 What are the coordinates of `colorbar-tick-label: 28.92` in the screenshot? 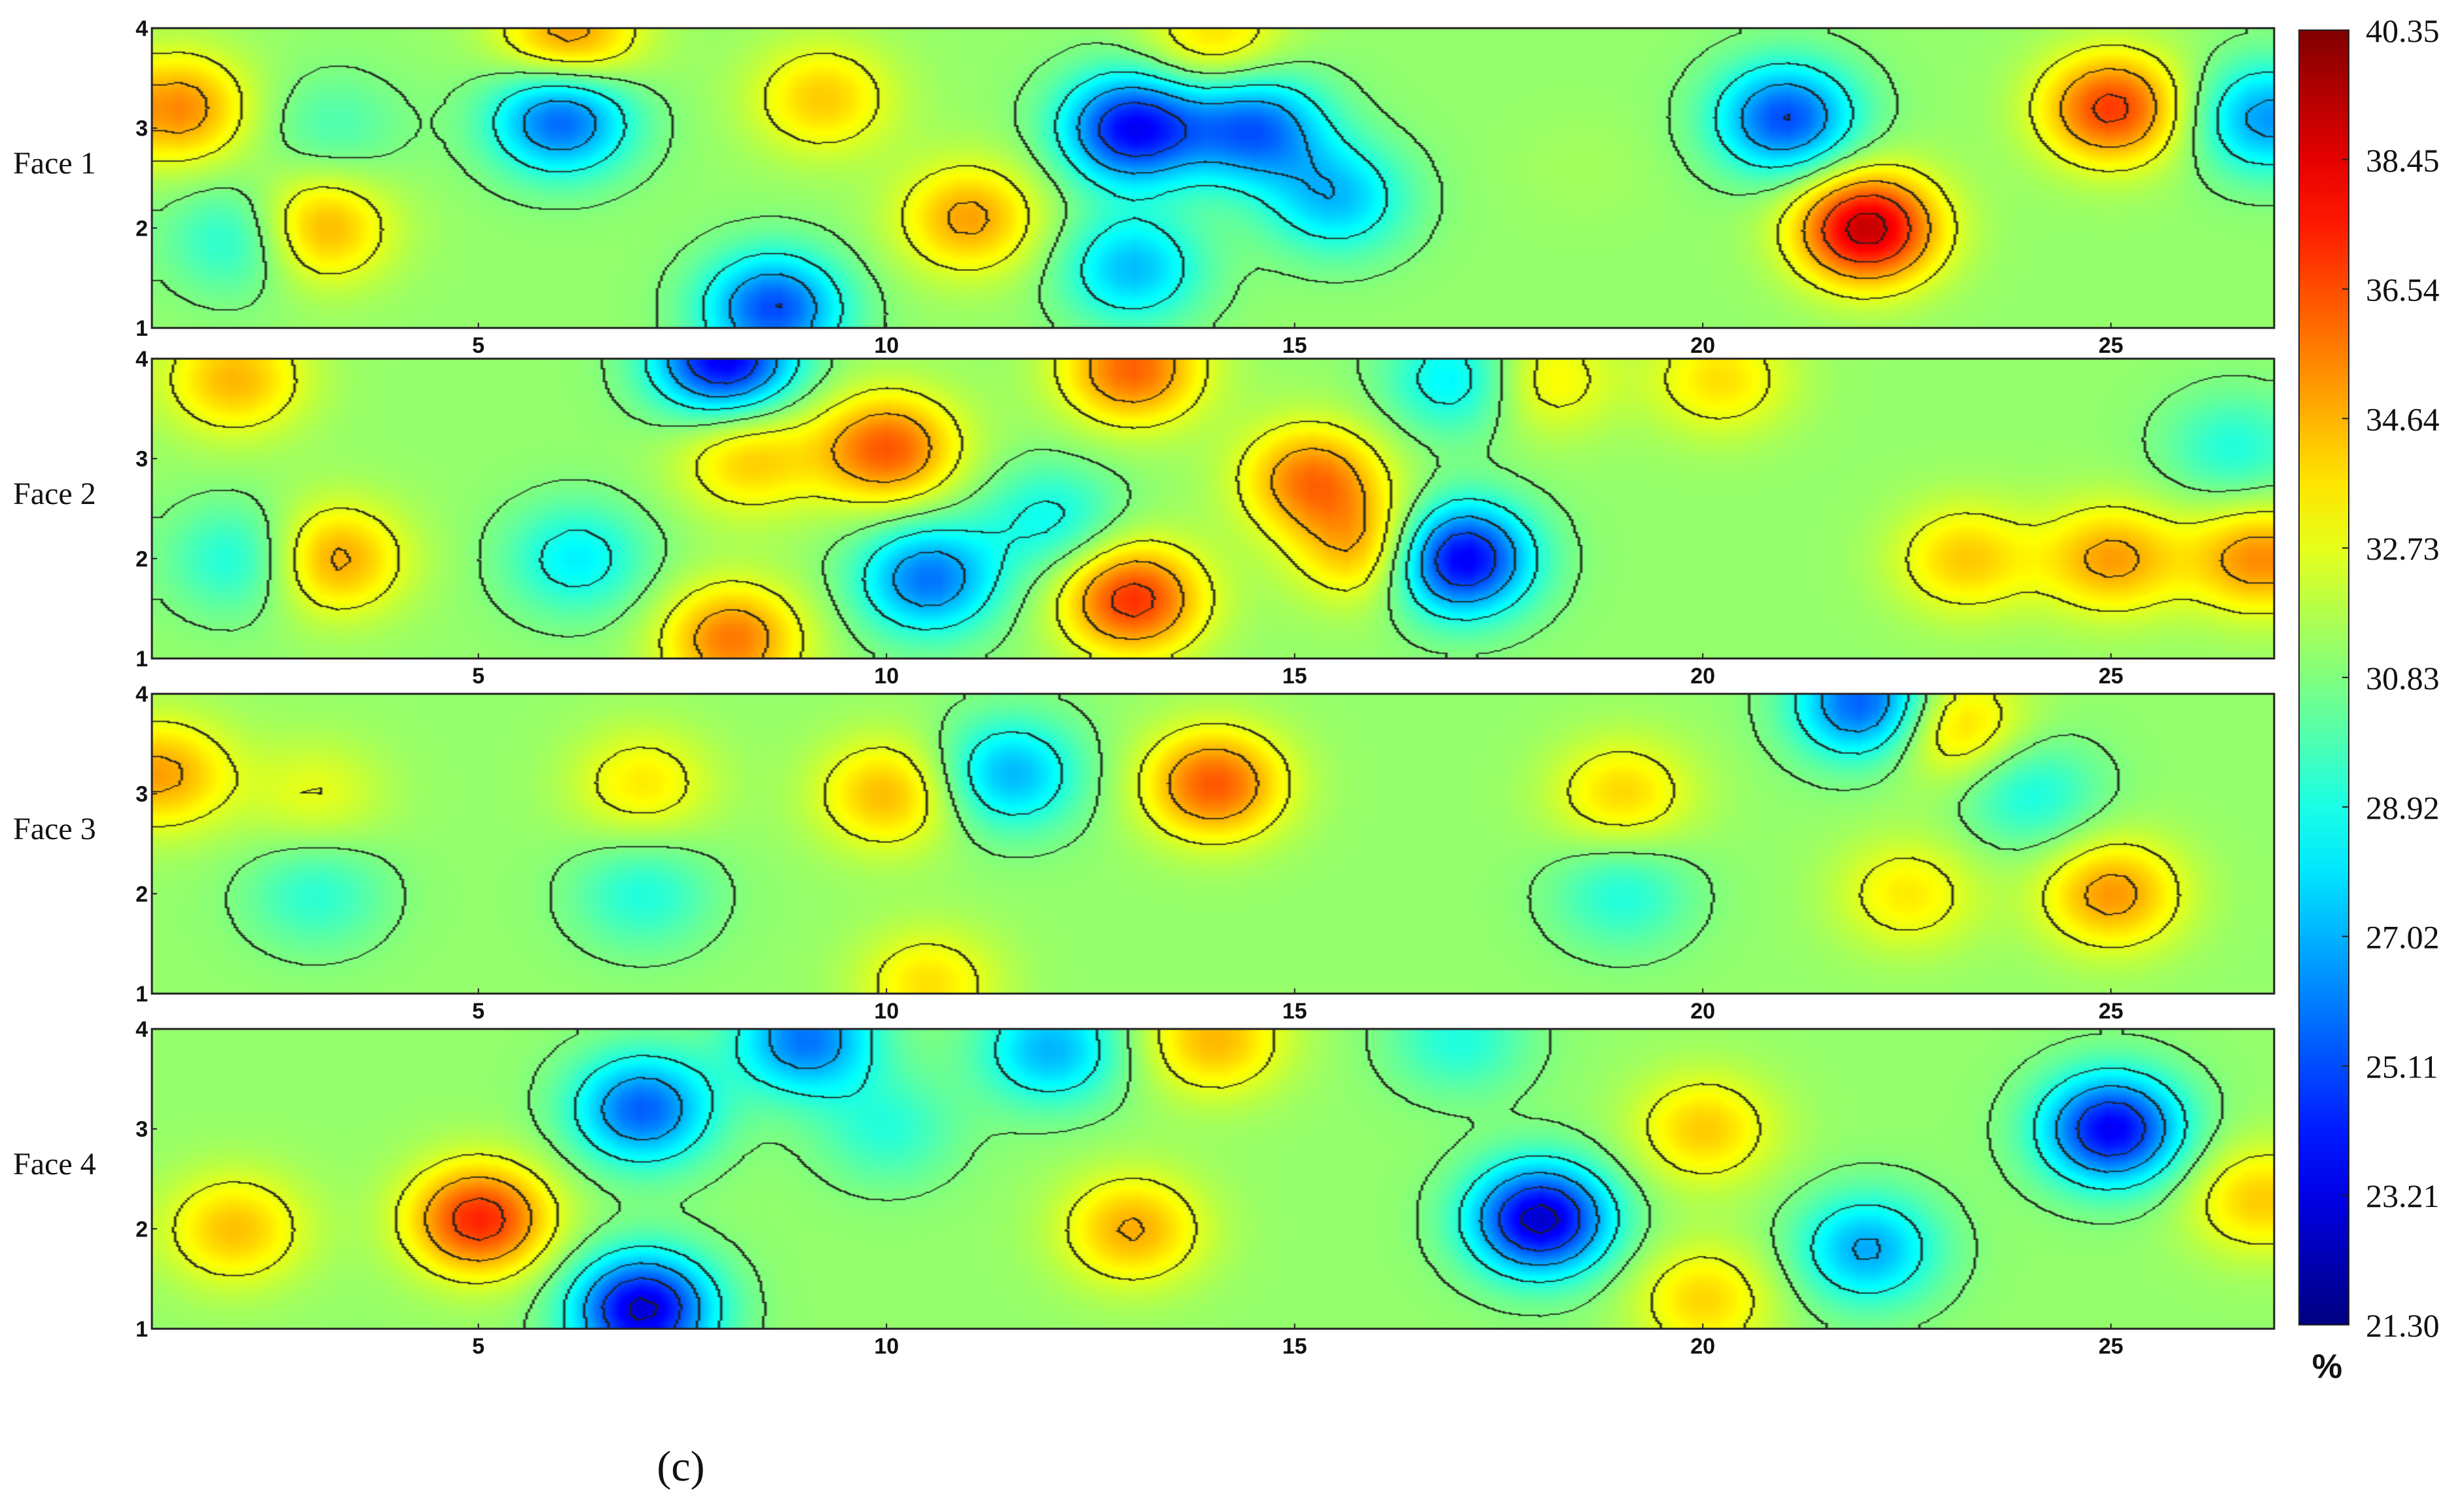 It's located at (2403, 807).